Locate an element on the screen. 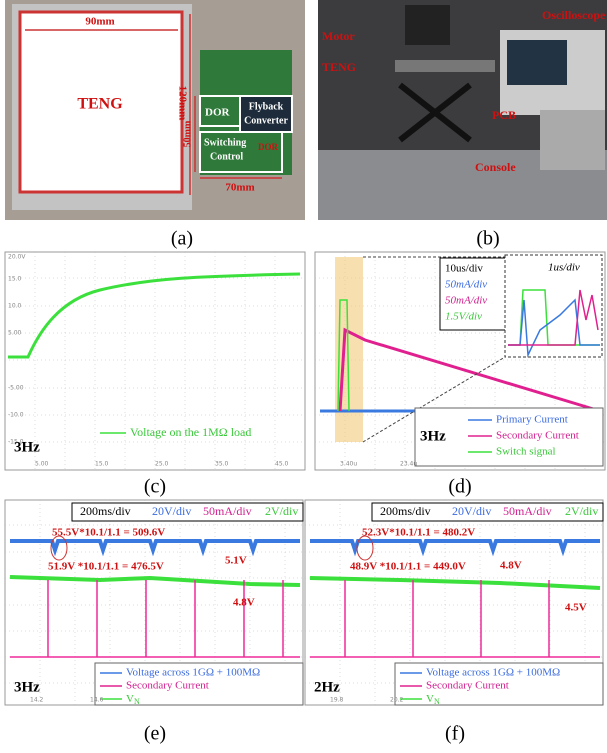  caption: (a) is located at coordinates (182, 239).